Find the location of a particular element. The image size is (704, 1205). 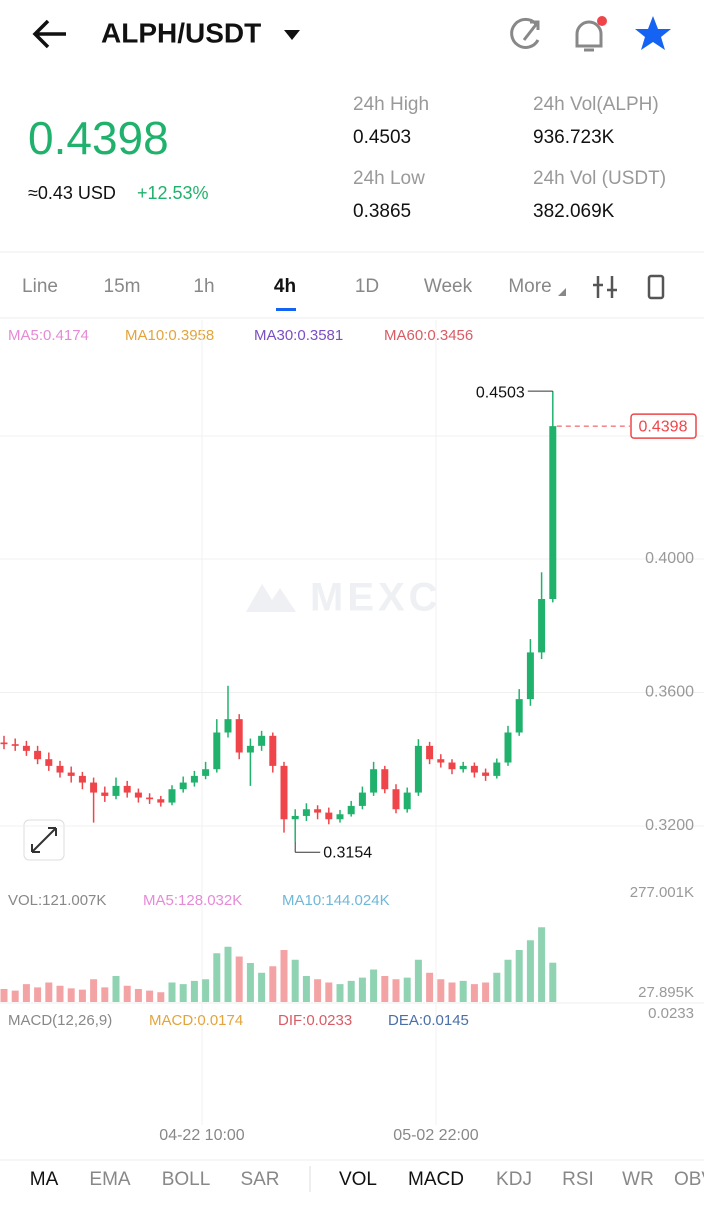

macd-legend: DIF:0.0233 is located at coordinates (315, 1020).